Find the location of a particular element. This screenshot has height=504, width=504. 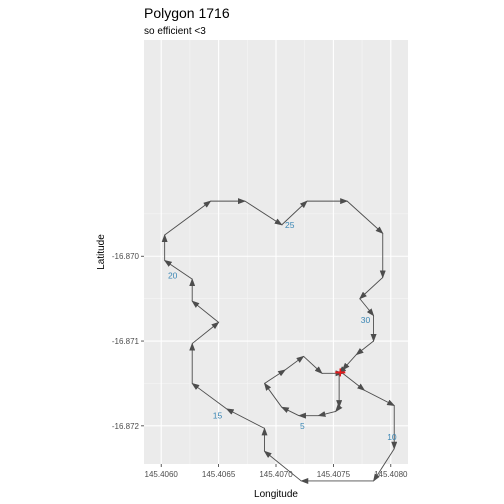

y-tick-label: -16.870 is located at coordinates (126, 256).